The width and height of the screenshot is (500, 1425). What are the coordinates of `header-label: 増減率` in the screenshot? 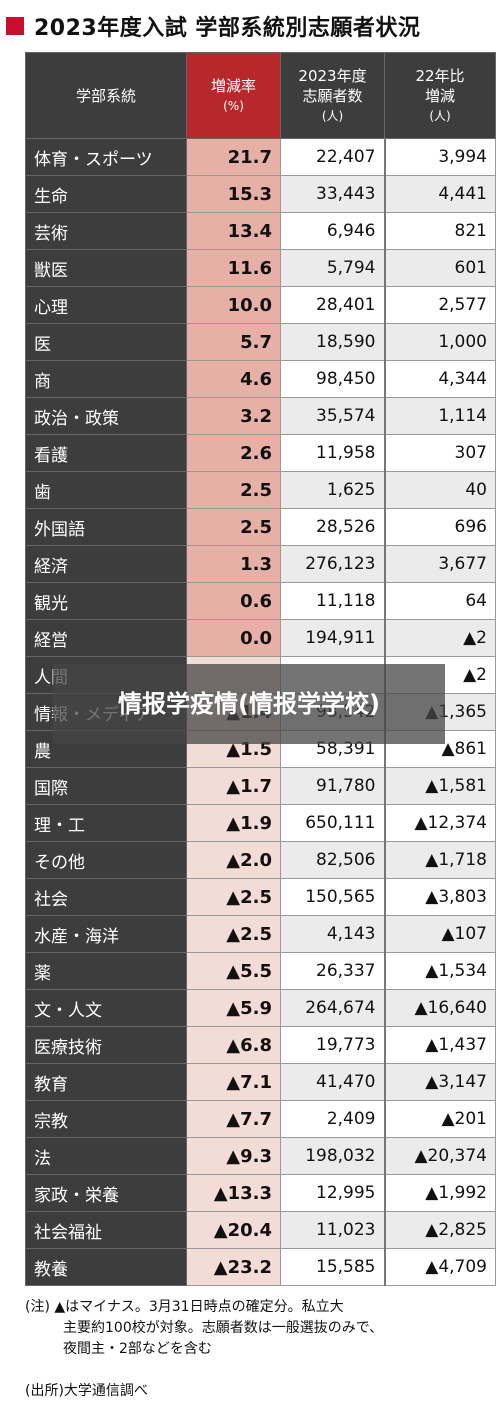 It's located at (233, 85).